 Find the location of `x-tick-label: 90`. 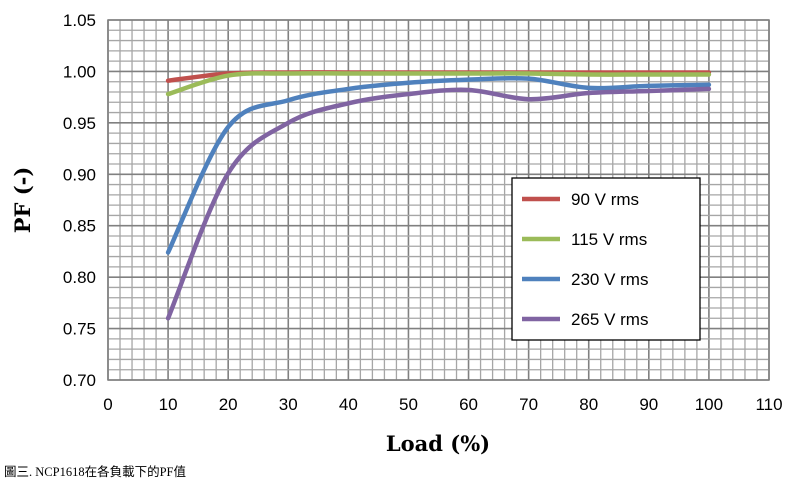

x-tick-label: 90 is located at coordinates (648, 404).